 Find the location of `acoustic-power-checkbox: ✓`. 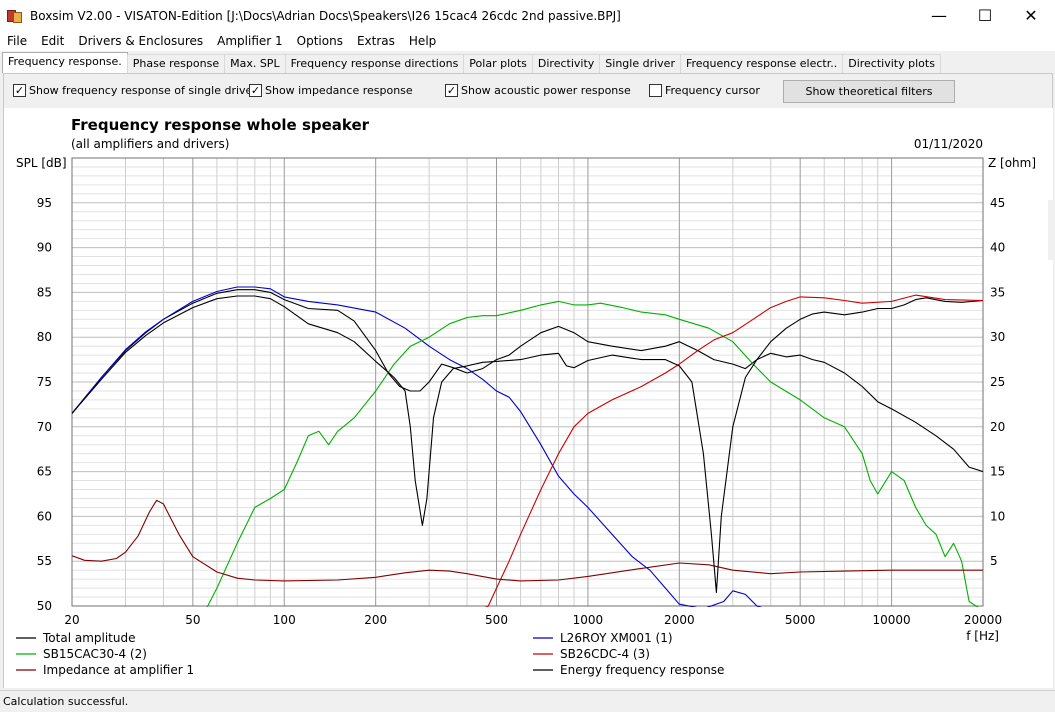

acoustic-power-checkbox: ✓ is located at coordinates (451, 90).